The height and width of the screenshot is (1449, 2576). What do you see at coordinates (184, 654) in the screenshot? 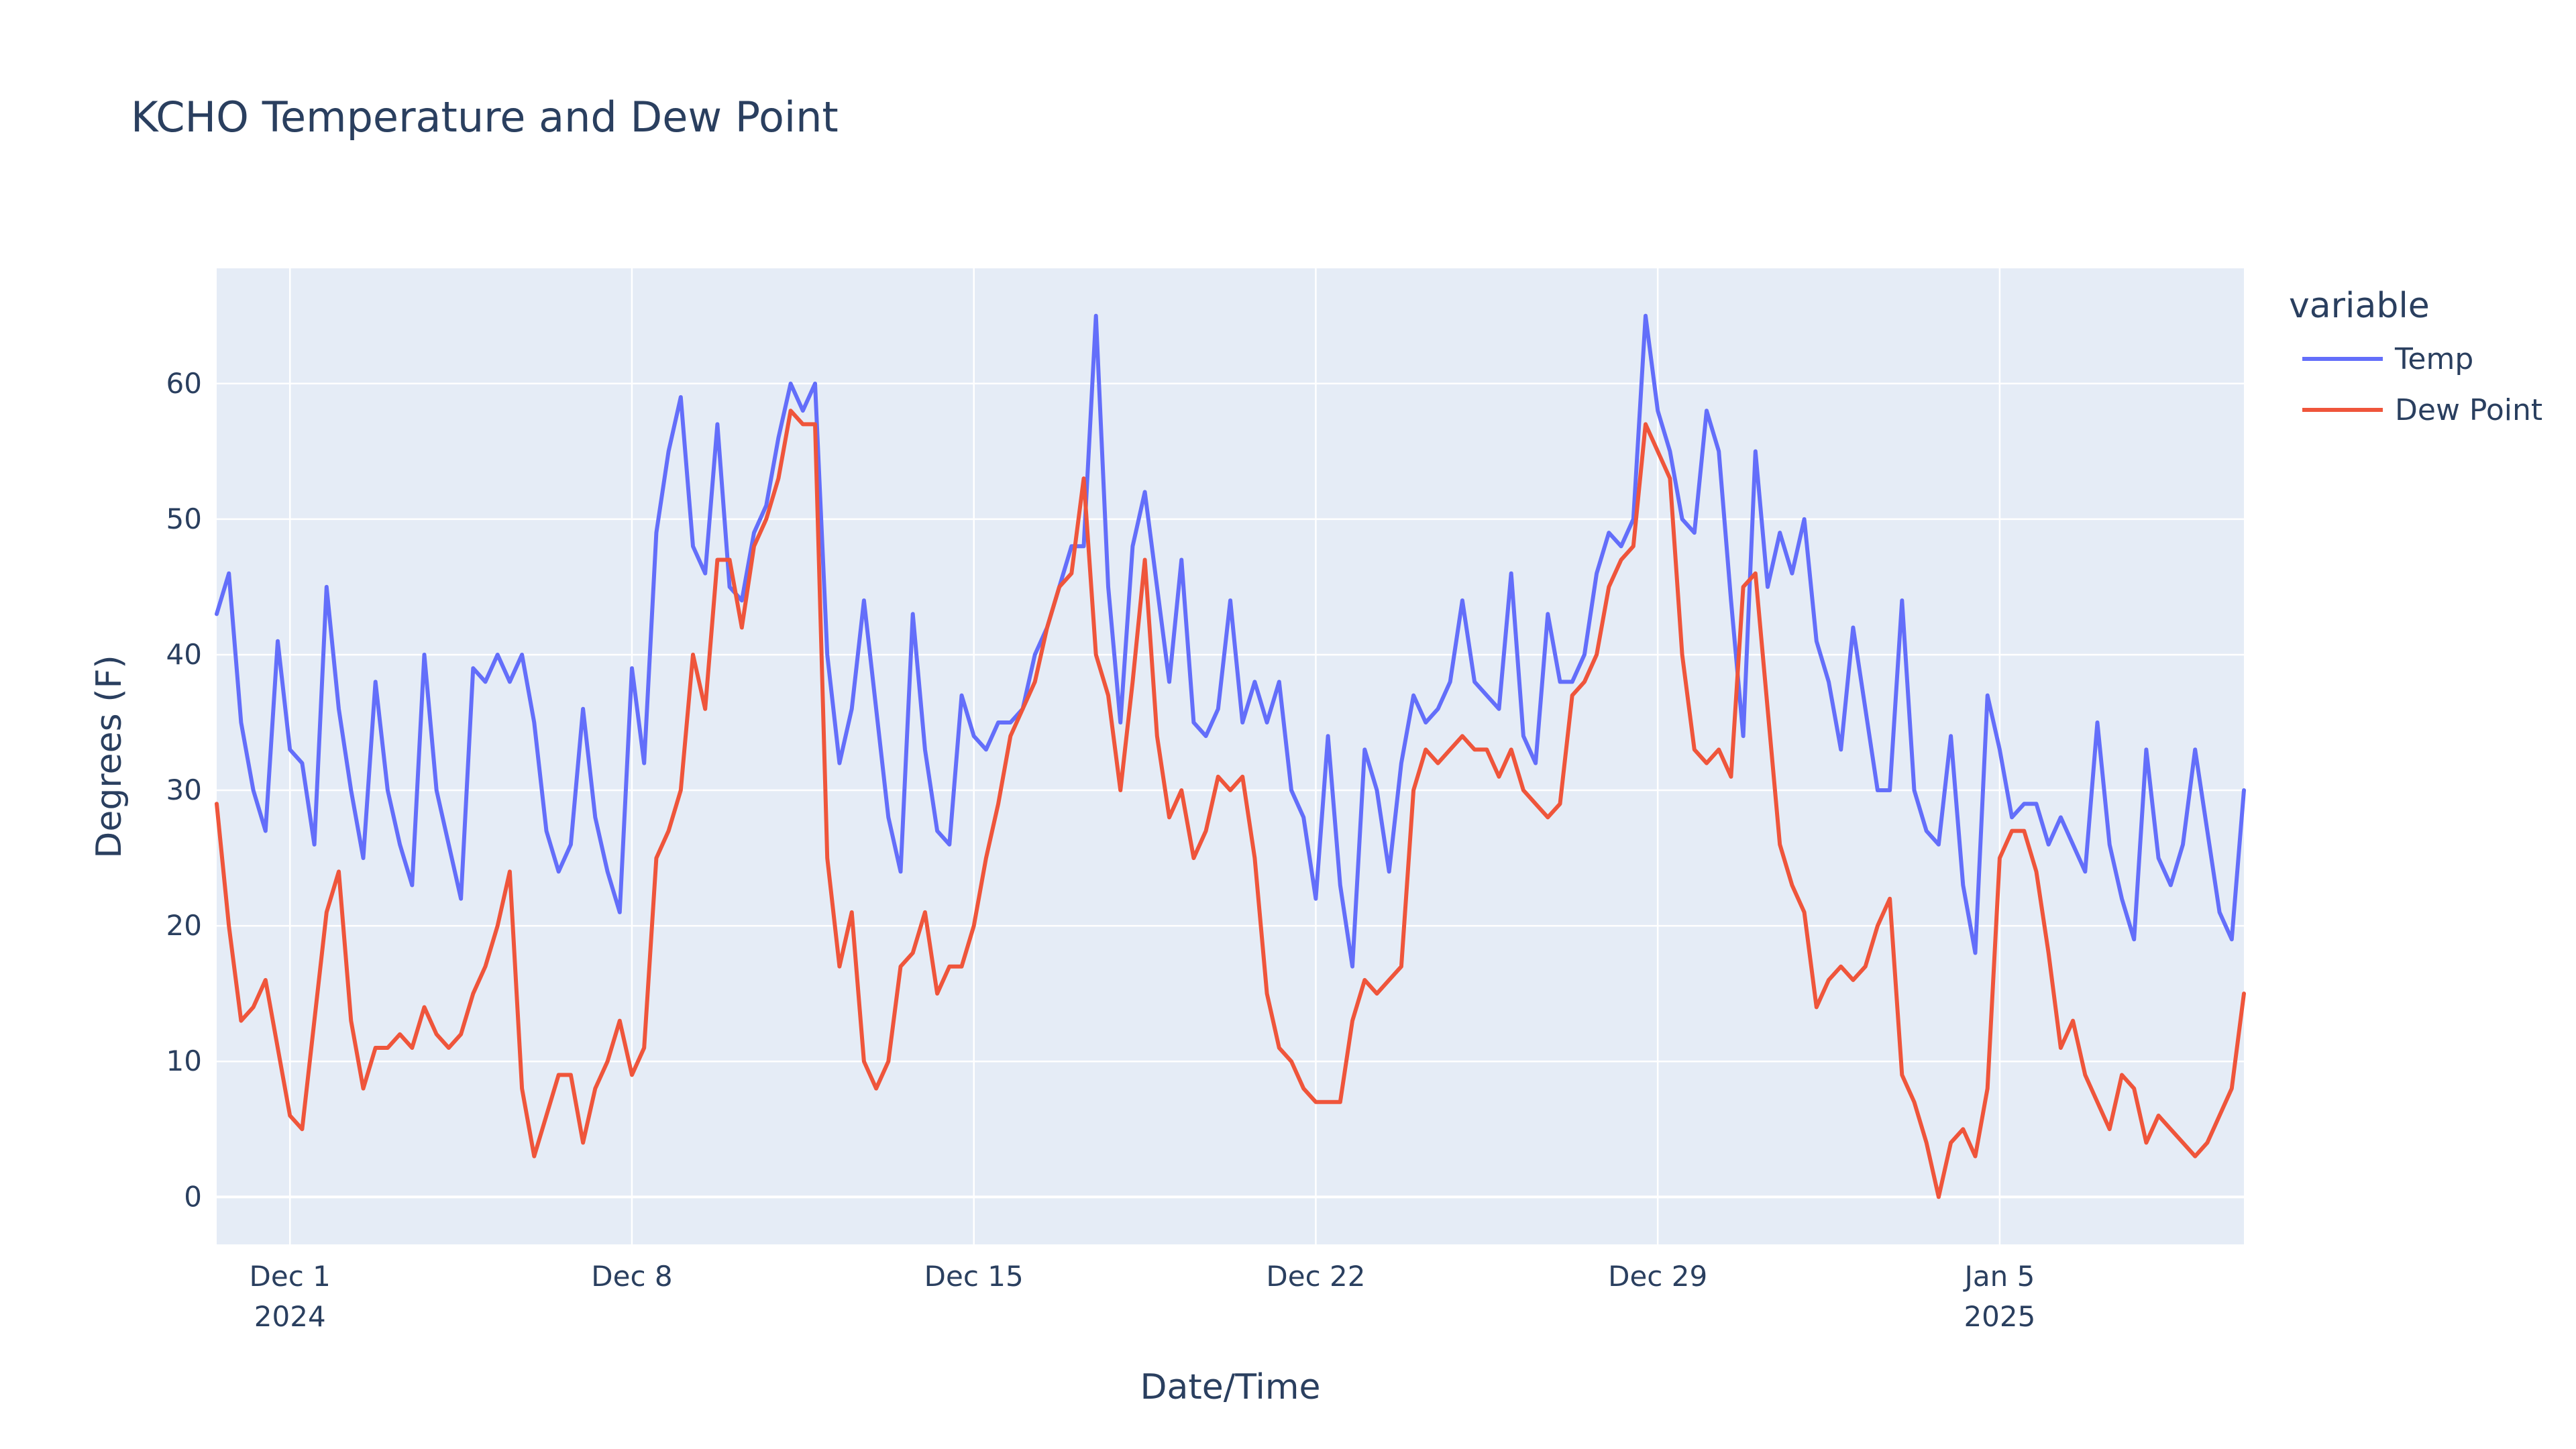
I see `y-tick-label: 40` at bounding box center [184, 654].